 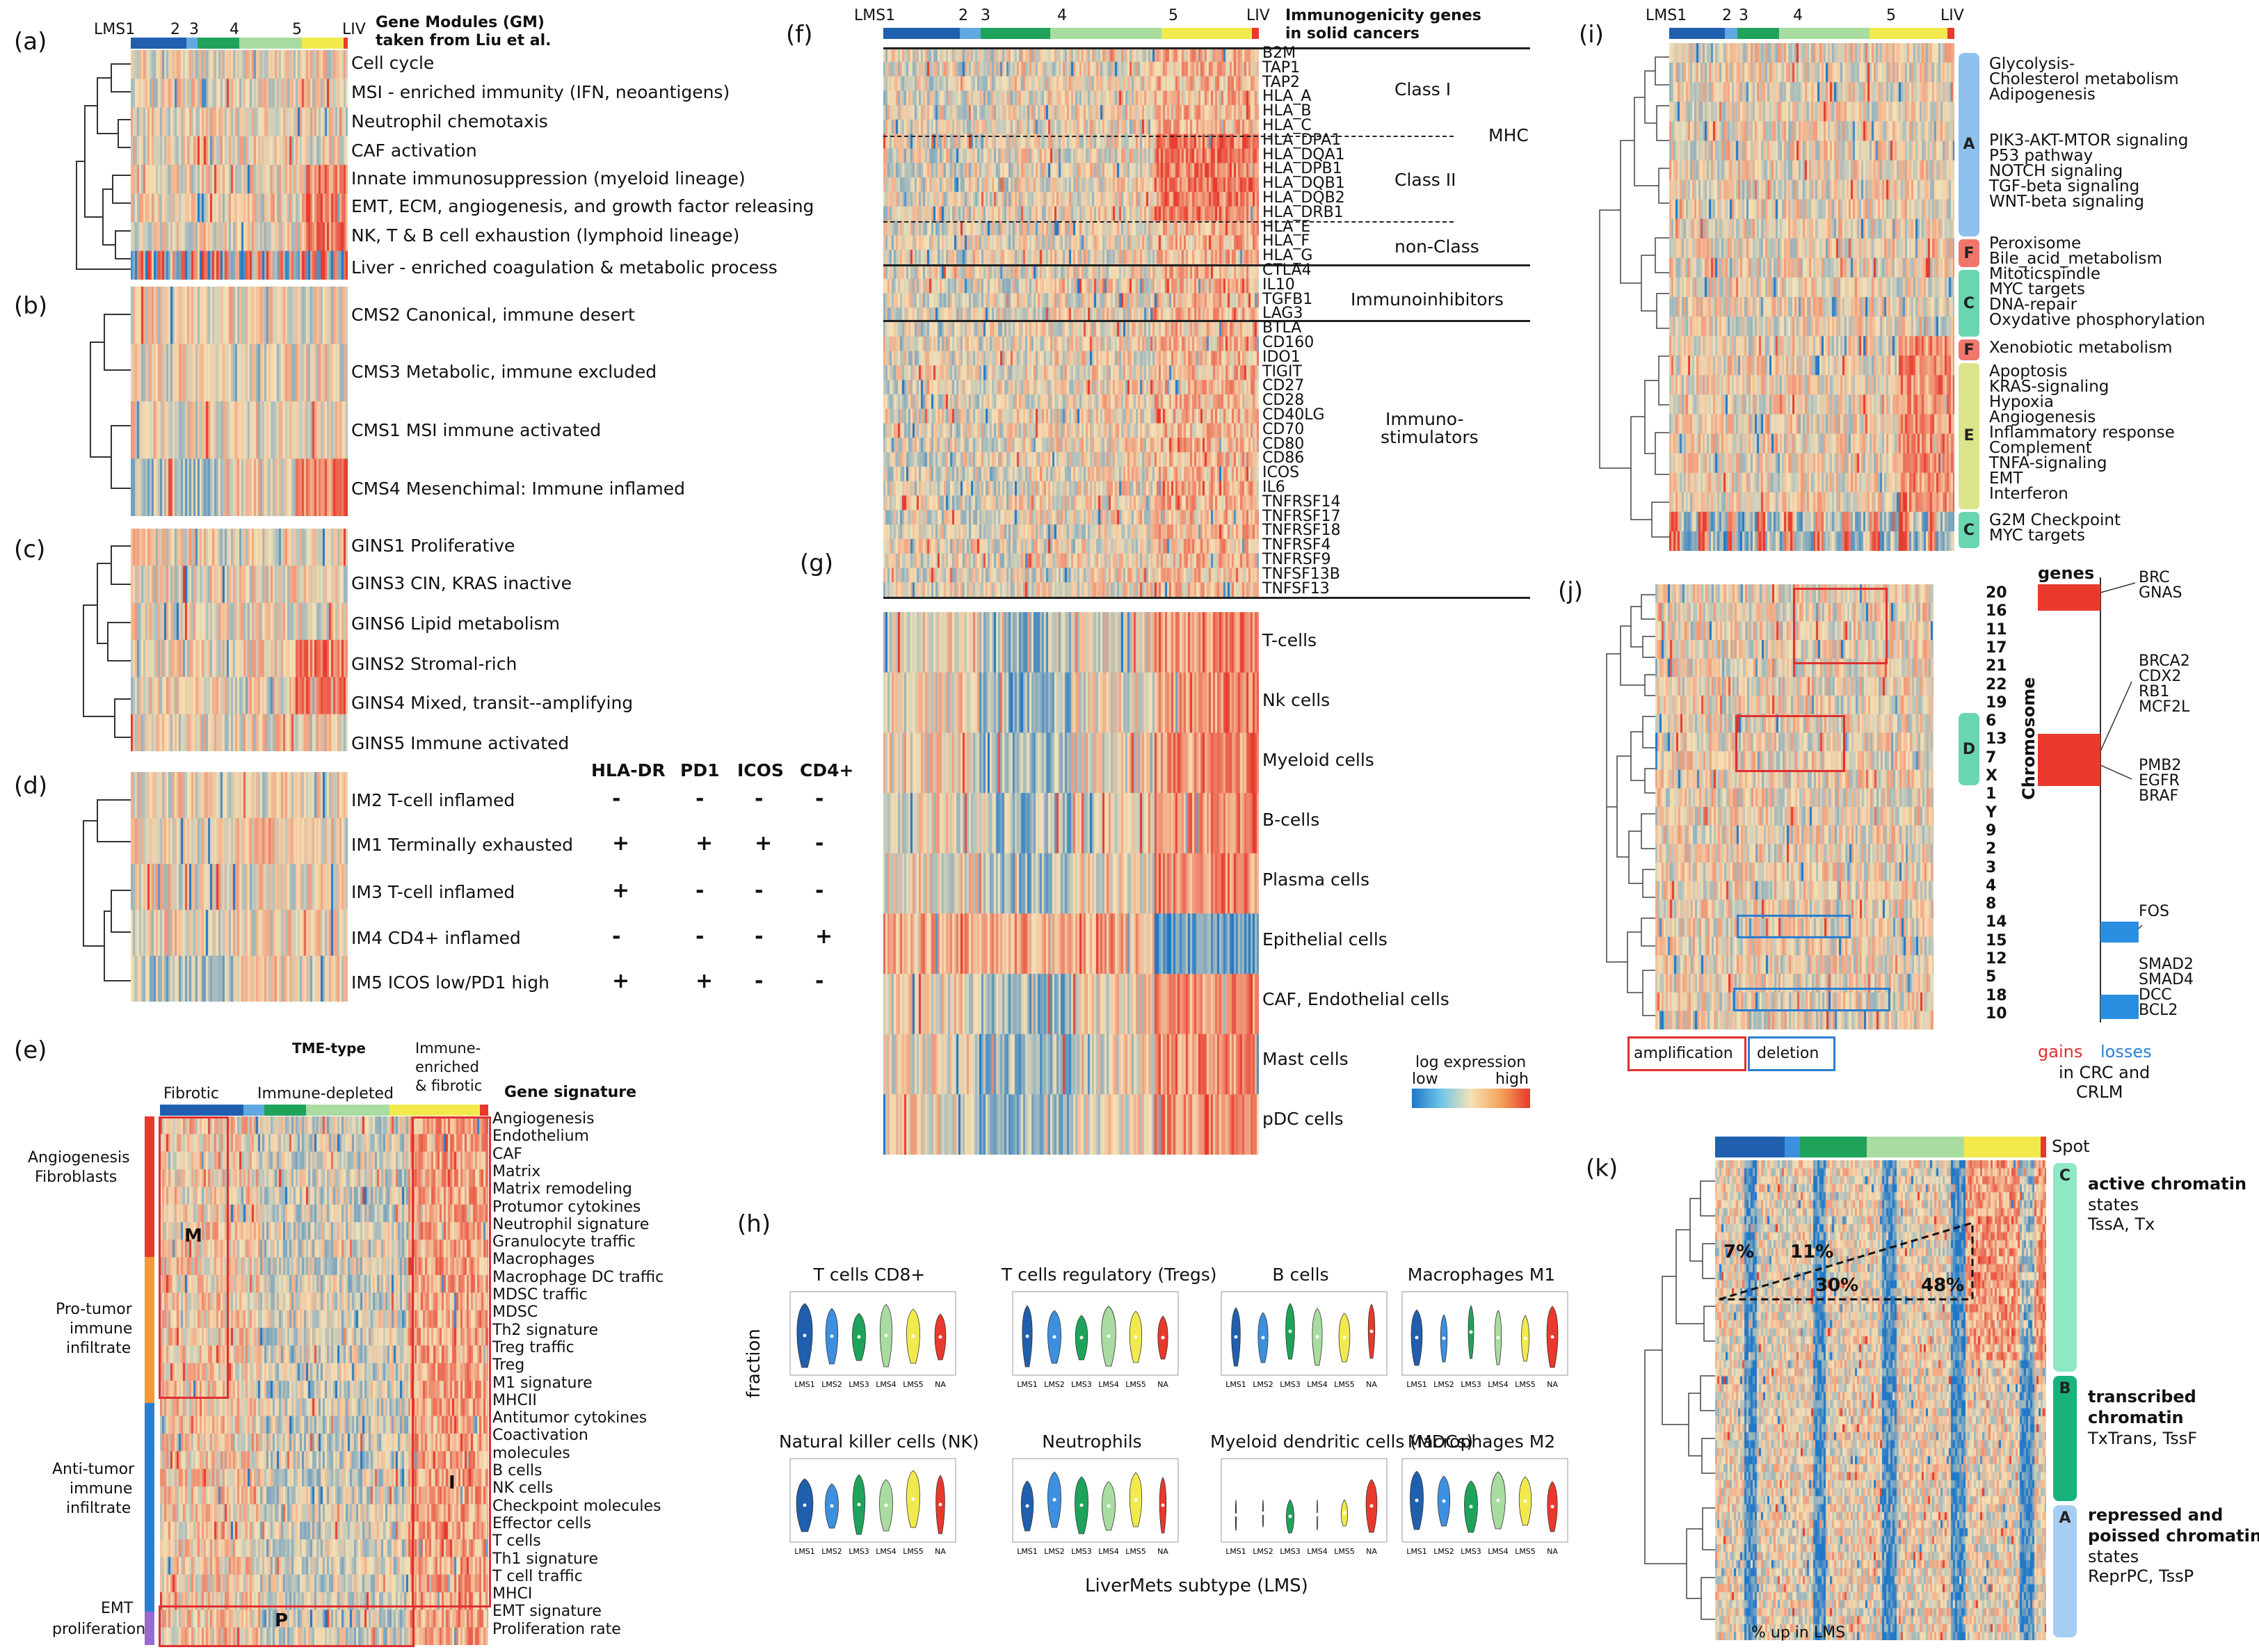 I want to click on gene-row: TNFRSF14, so click(x=1301, y=502).